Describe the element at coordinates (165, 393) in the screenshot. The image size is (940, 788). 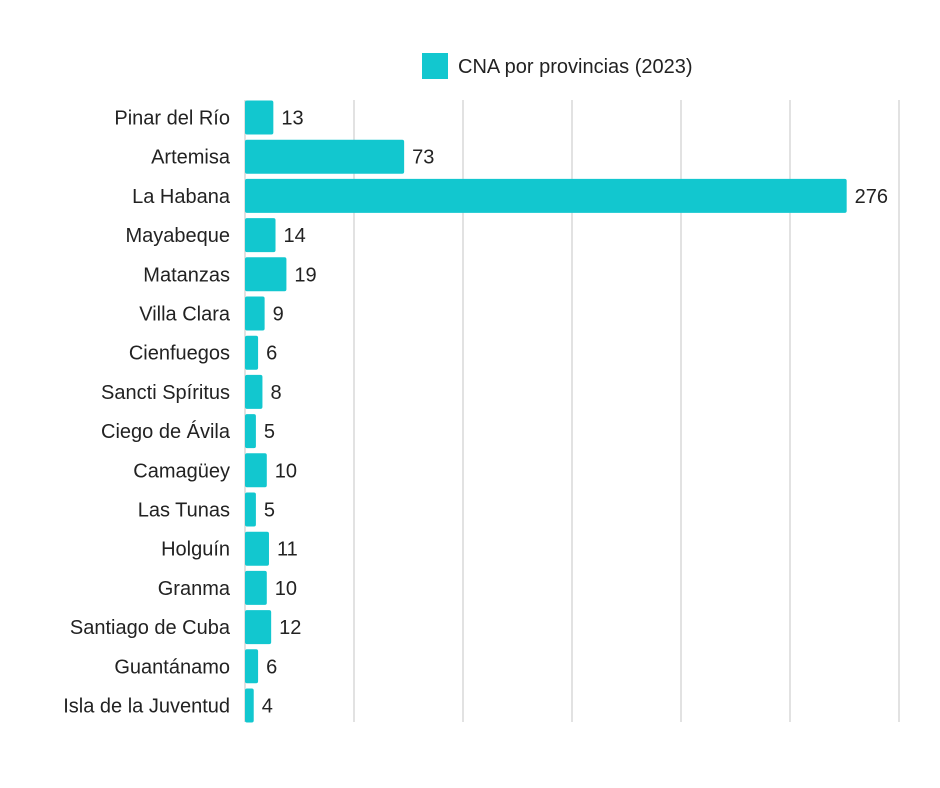
I see `category-label: Sancti Spíritus` at that location.